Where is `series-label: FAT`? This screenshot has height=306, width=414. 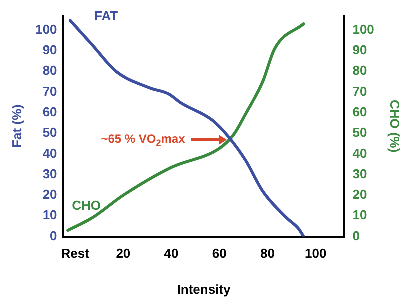
series-label: FAT is located at coordinates (106, 16).